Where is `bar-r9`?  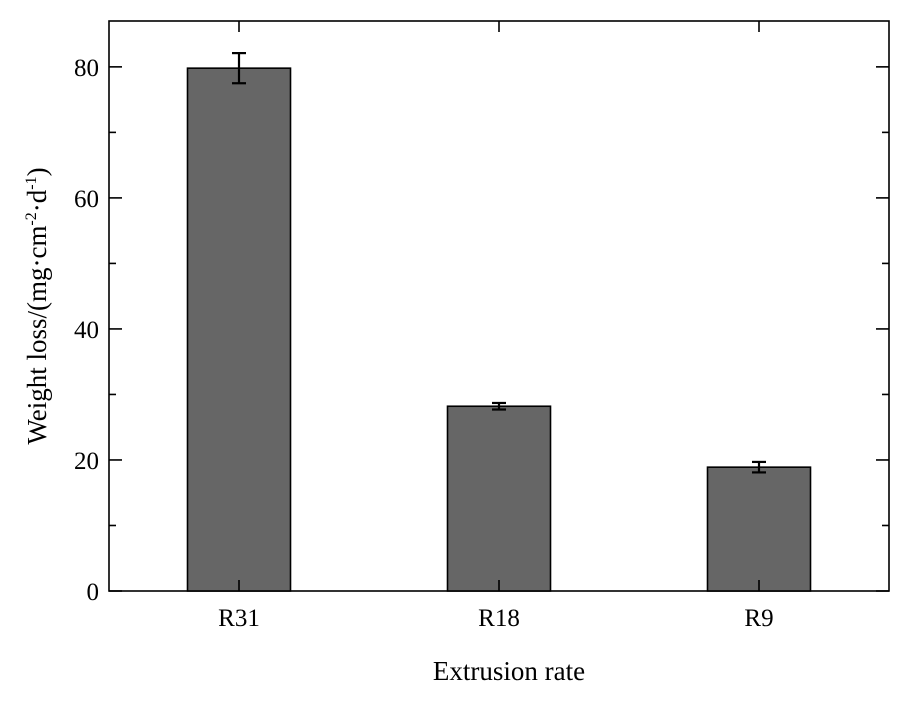 bar-r9 is located at coordinates (759, 529).